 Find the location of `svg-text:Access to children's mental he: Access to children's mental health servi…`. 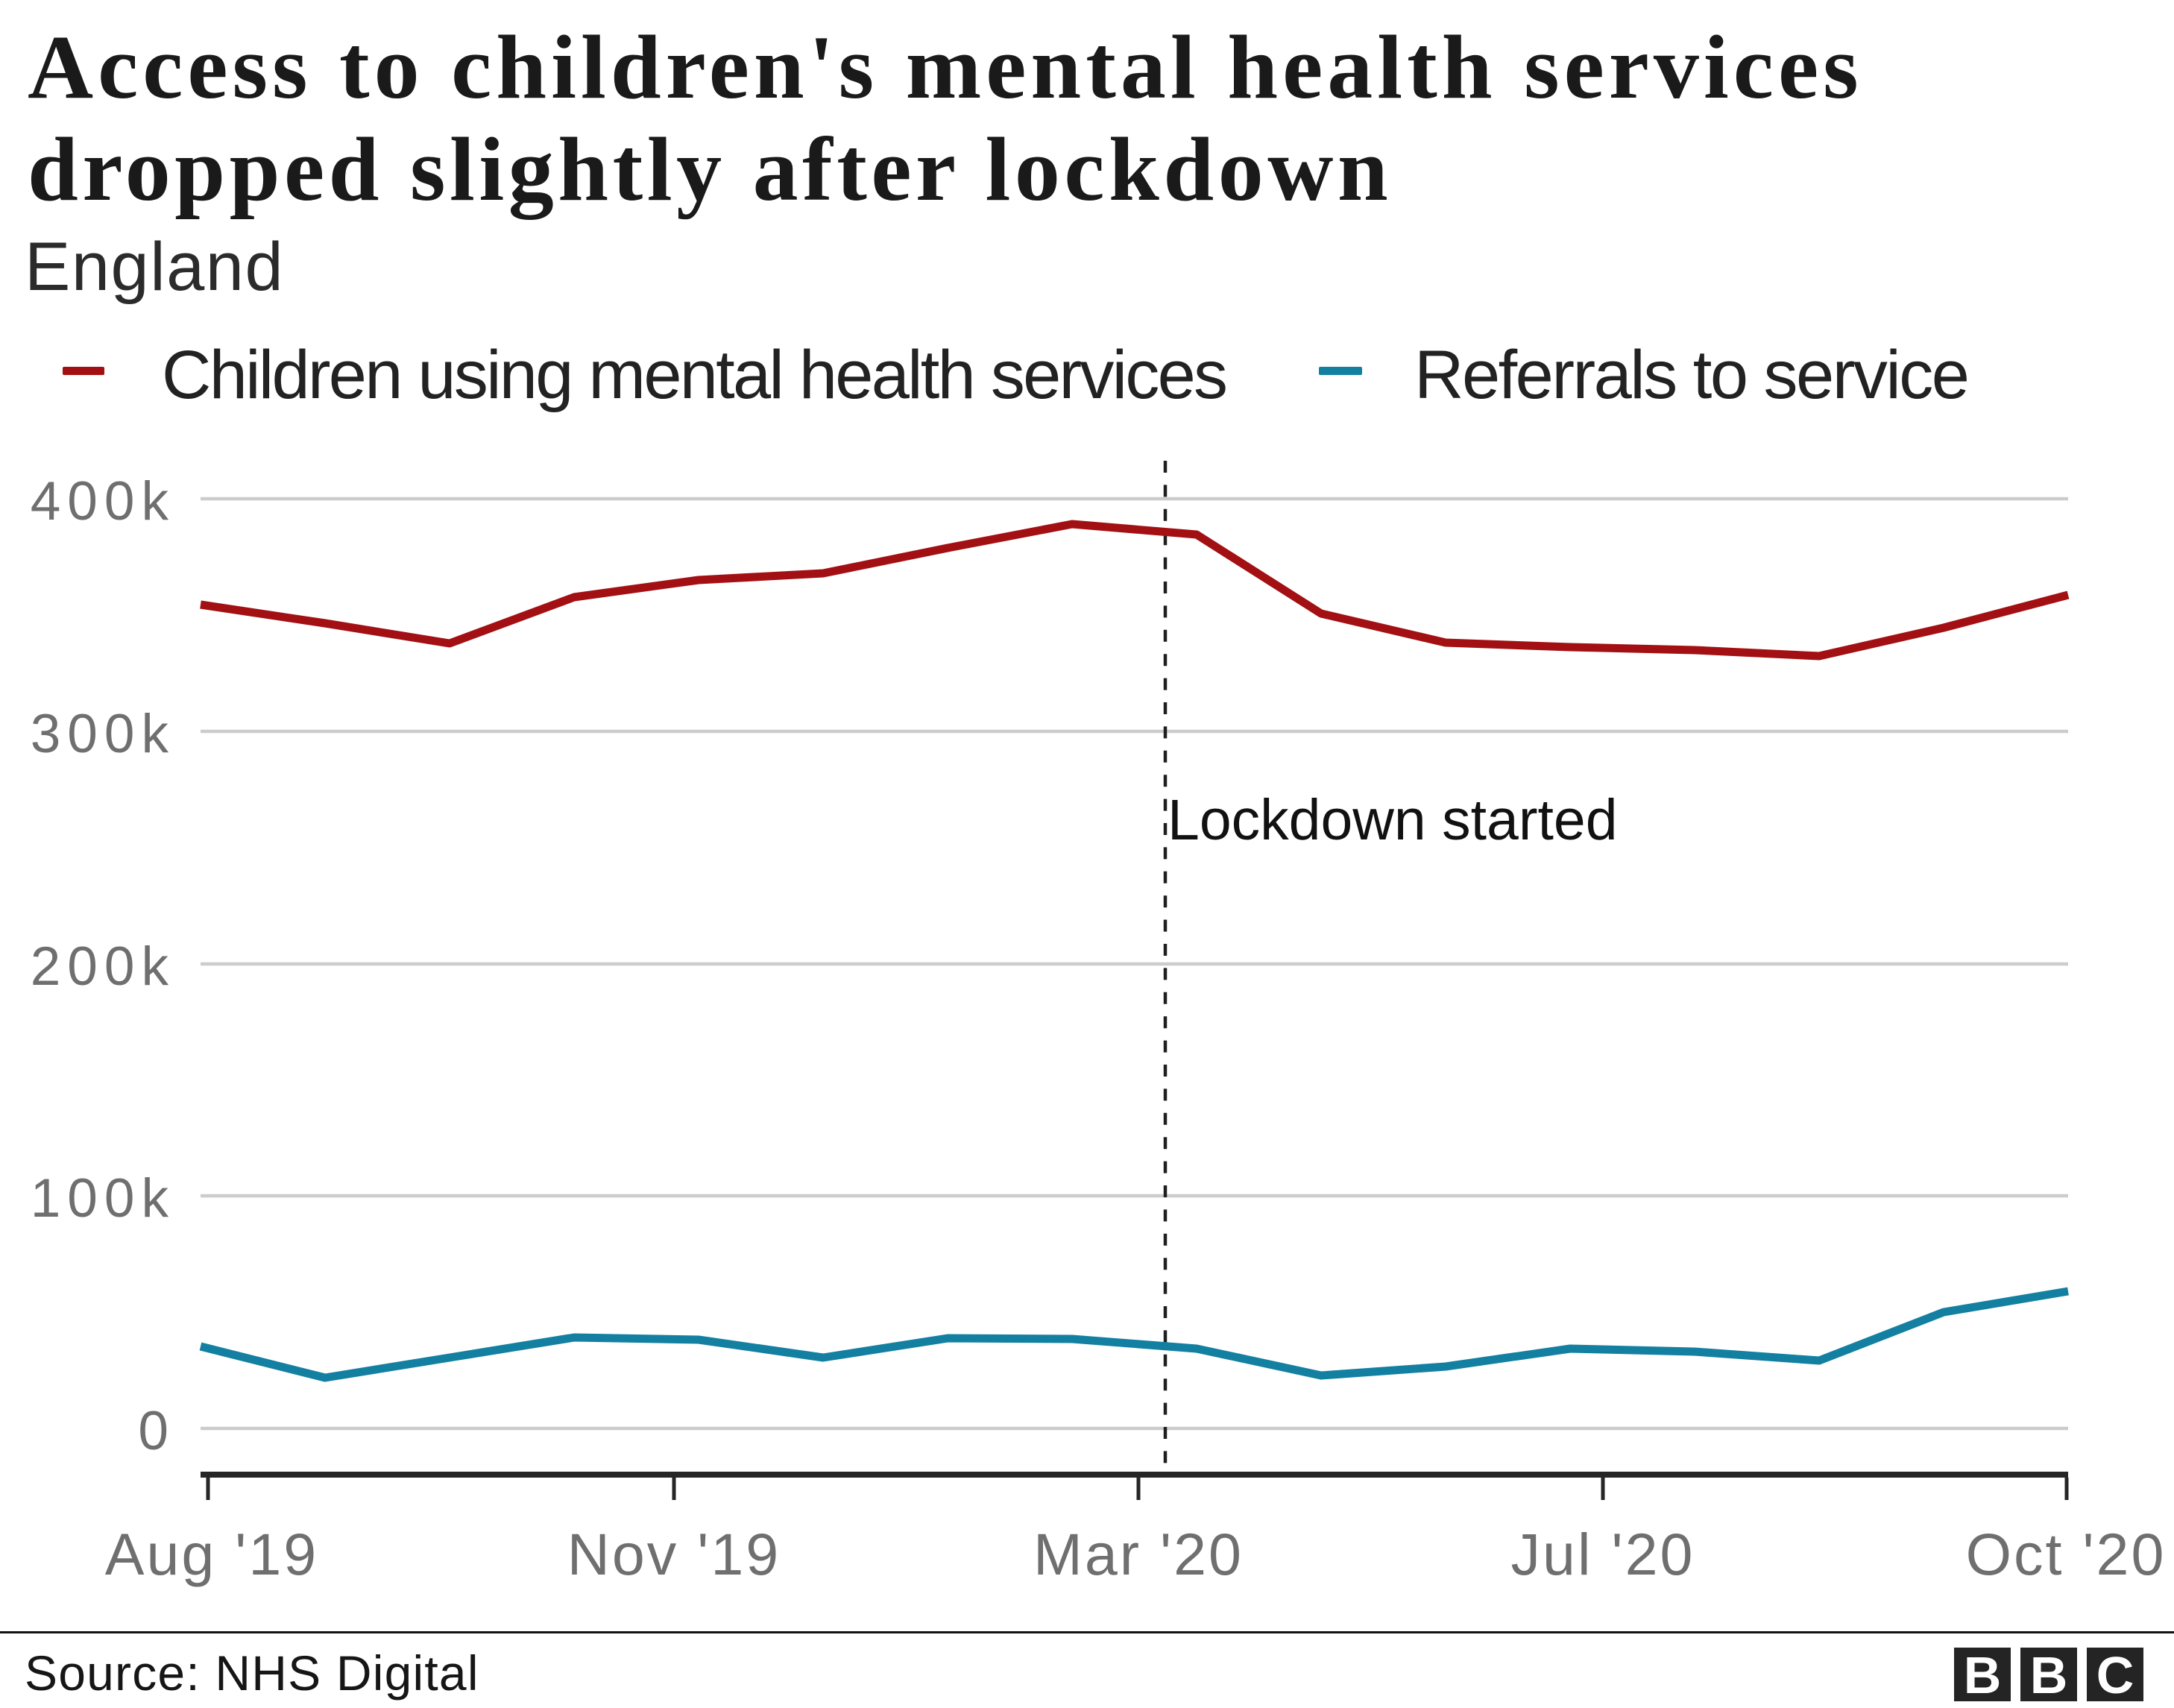

svg-text:Access to children's mental he: Access to children's mental health servi… is located at coordinates (946, 67).